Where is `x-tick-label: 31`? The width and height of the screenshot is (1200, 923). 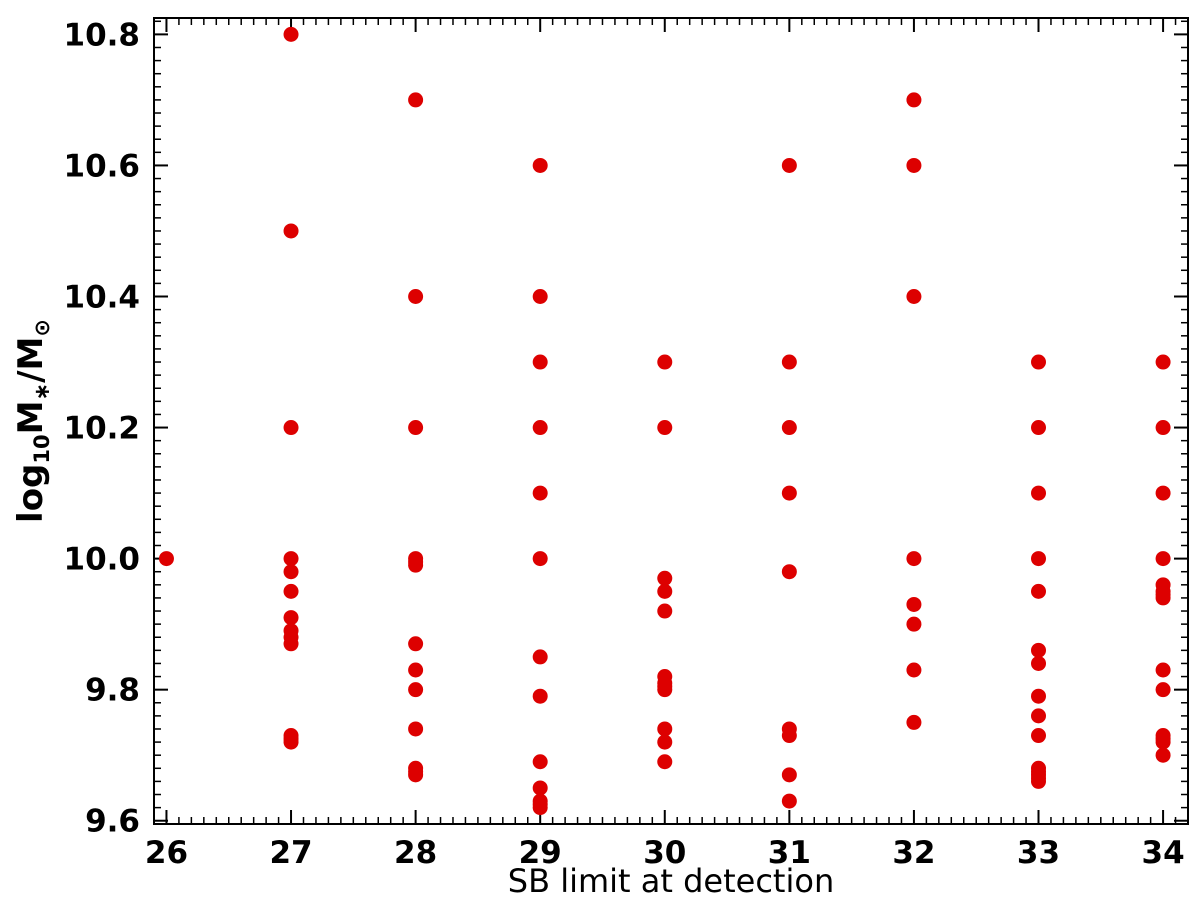
x-tick-label: 31 is located at coordinates (789, 853).